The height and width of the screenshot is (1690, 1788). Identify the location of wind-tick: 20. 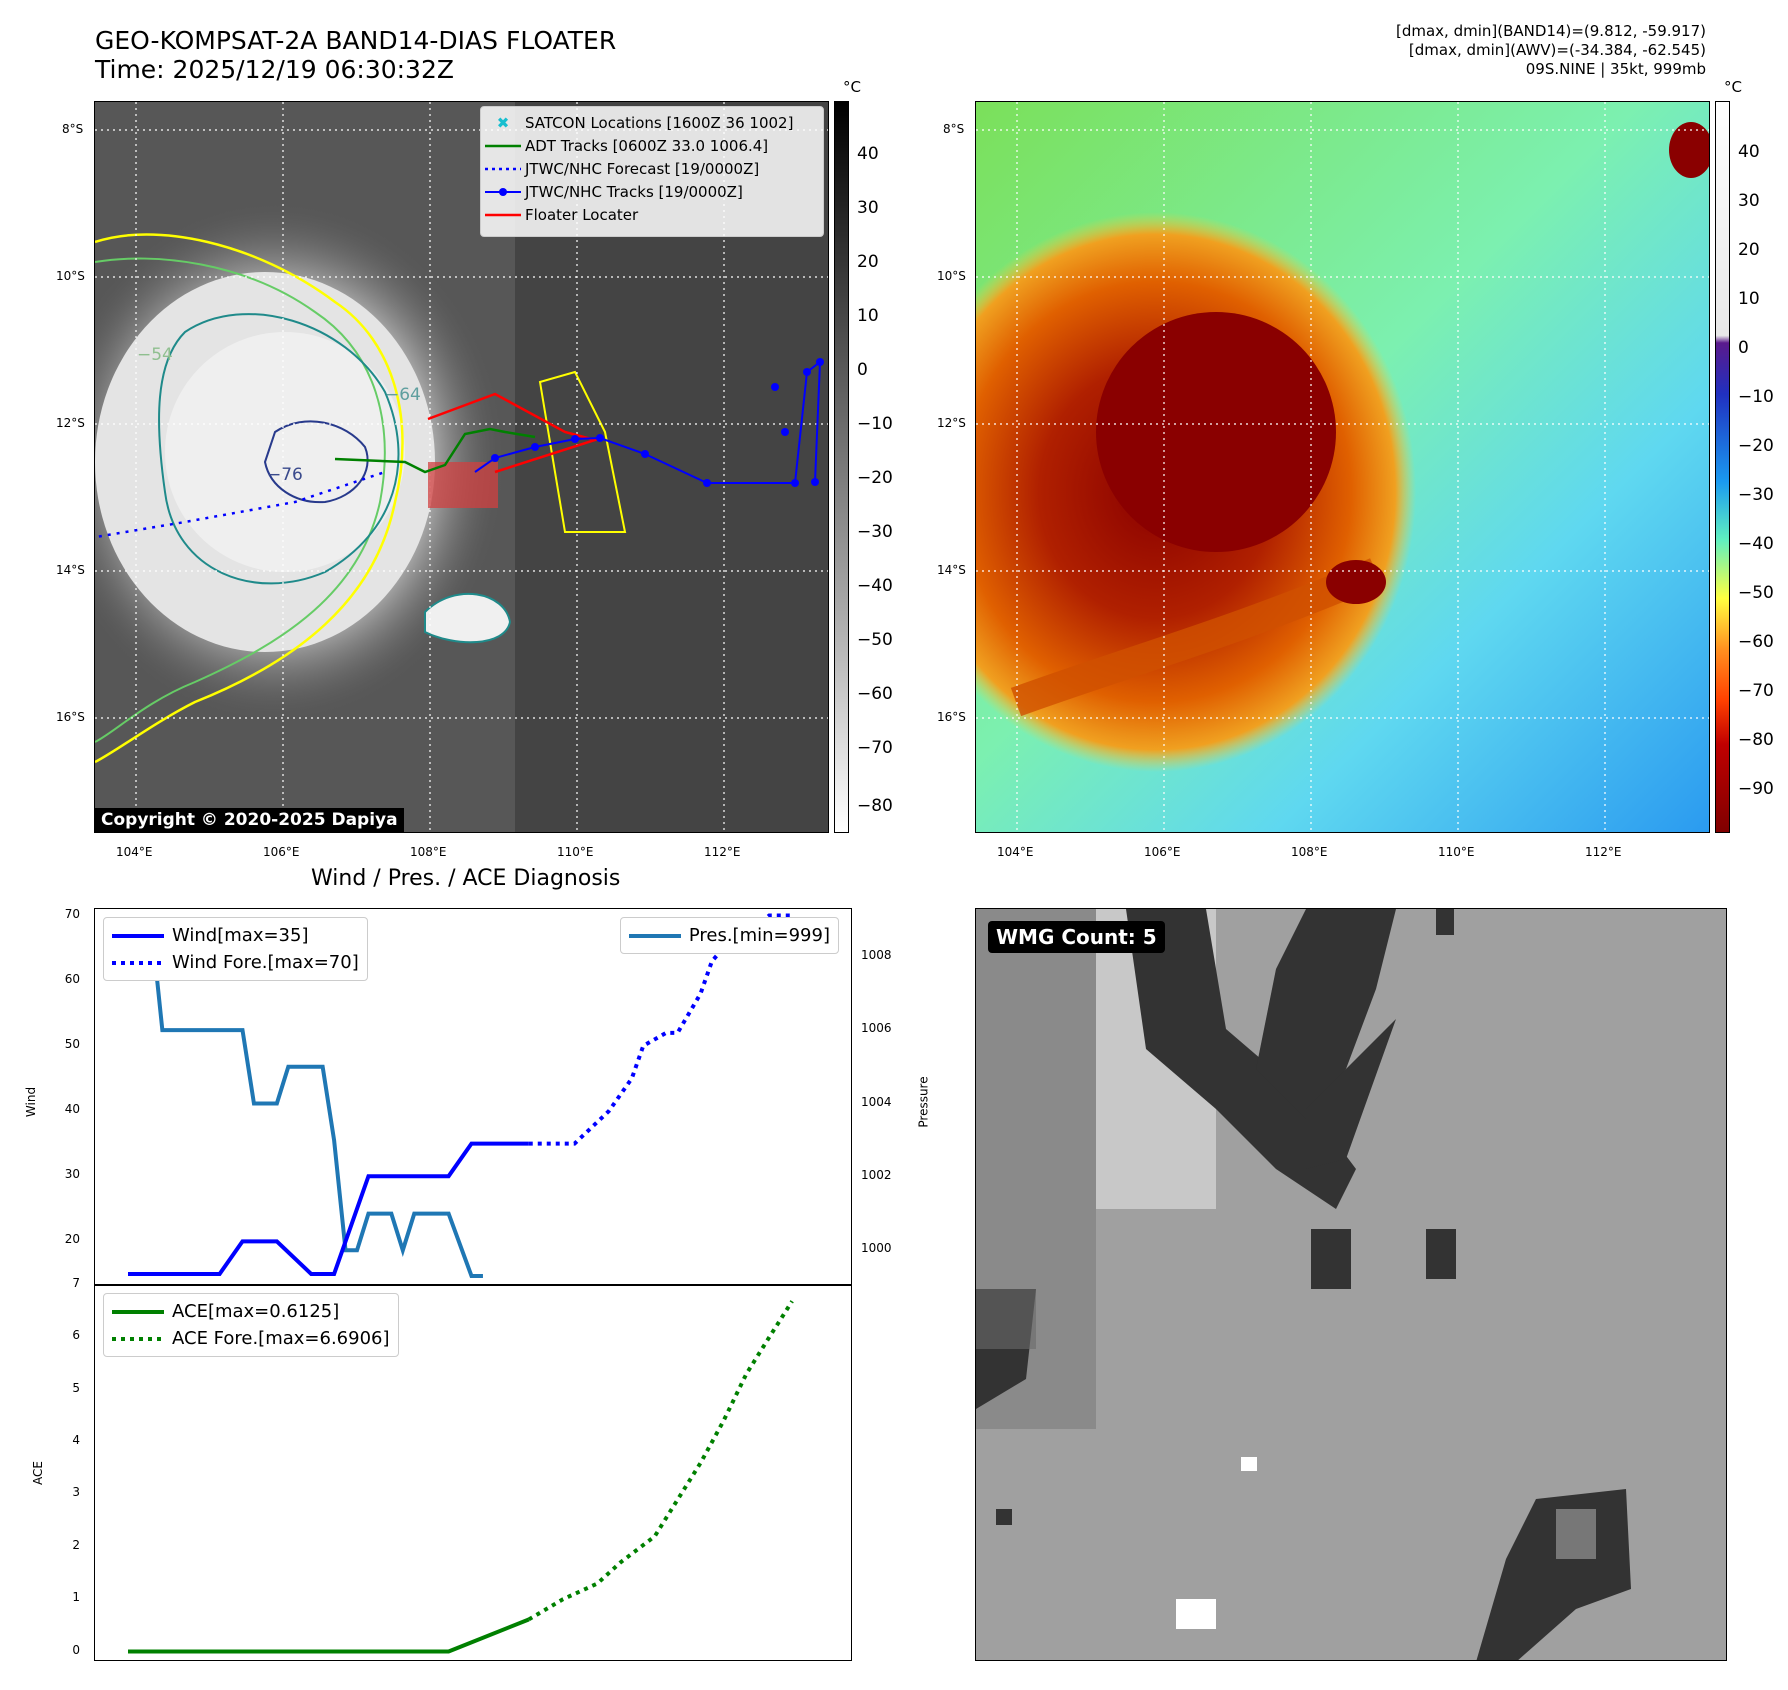
(72, 1239).